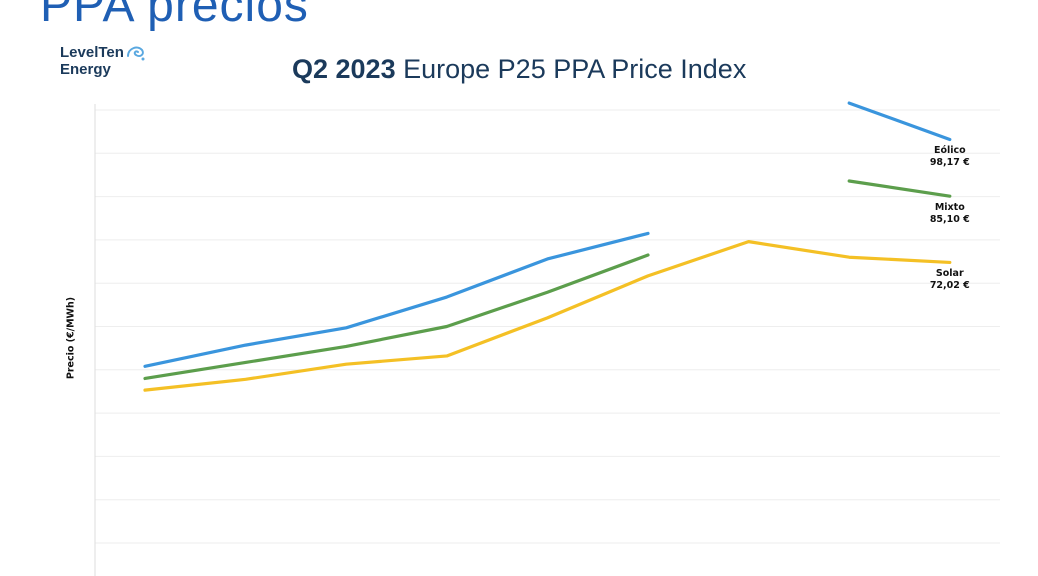 The width and height of the screenshot is (1038, 576). Describe the element at coordinates (949, 286) in the screenshot. I see `end-label-value: 72,02 €` at that location.